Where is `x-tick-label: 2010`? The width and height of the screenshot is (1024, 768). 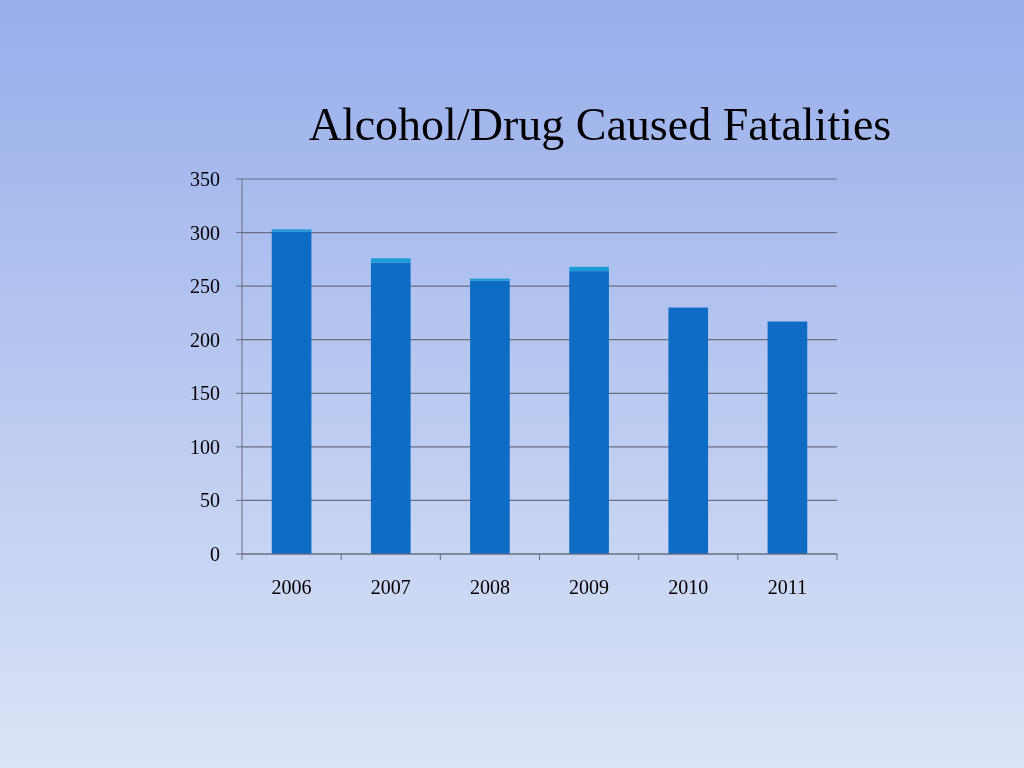
x-tick-label: 2010 is located at coordinates (688, 587).